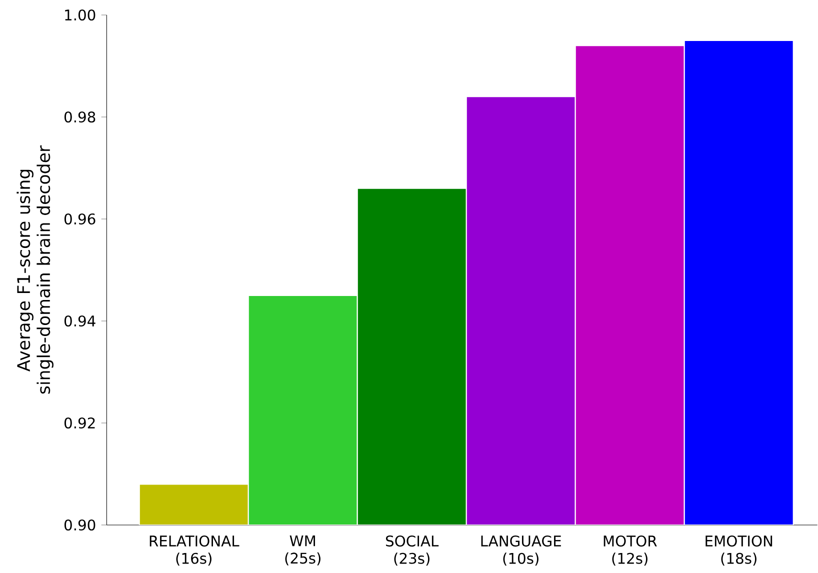  I want to click on y-axis-title: Average F1-score using single-domain brain decoder, so click(35, 269).